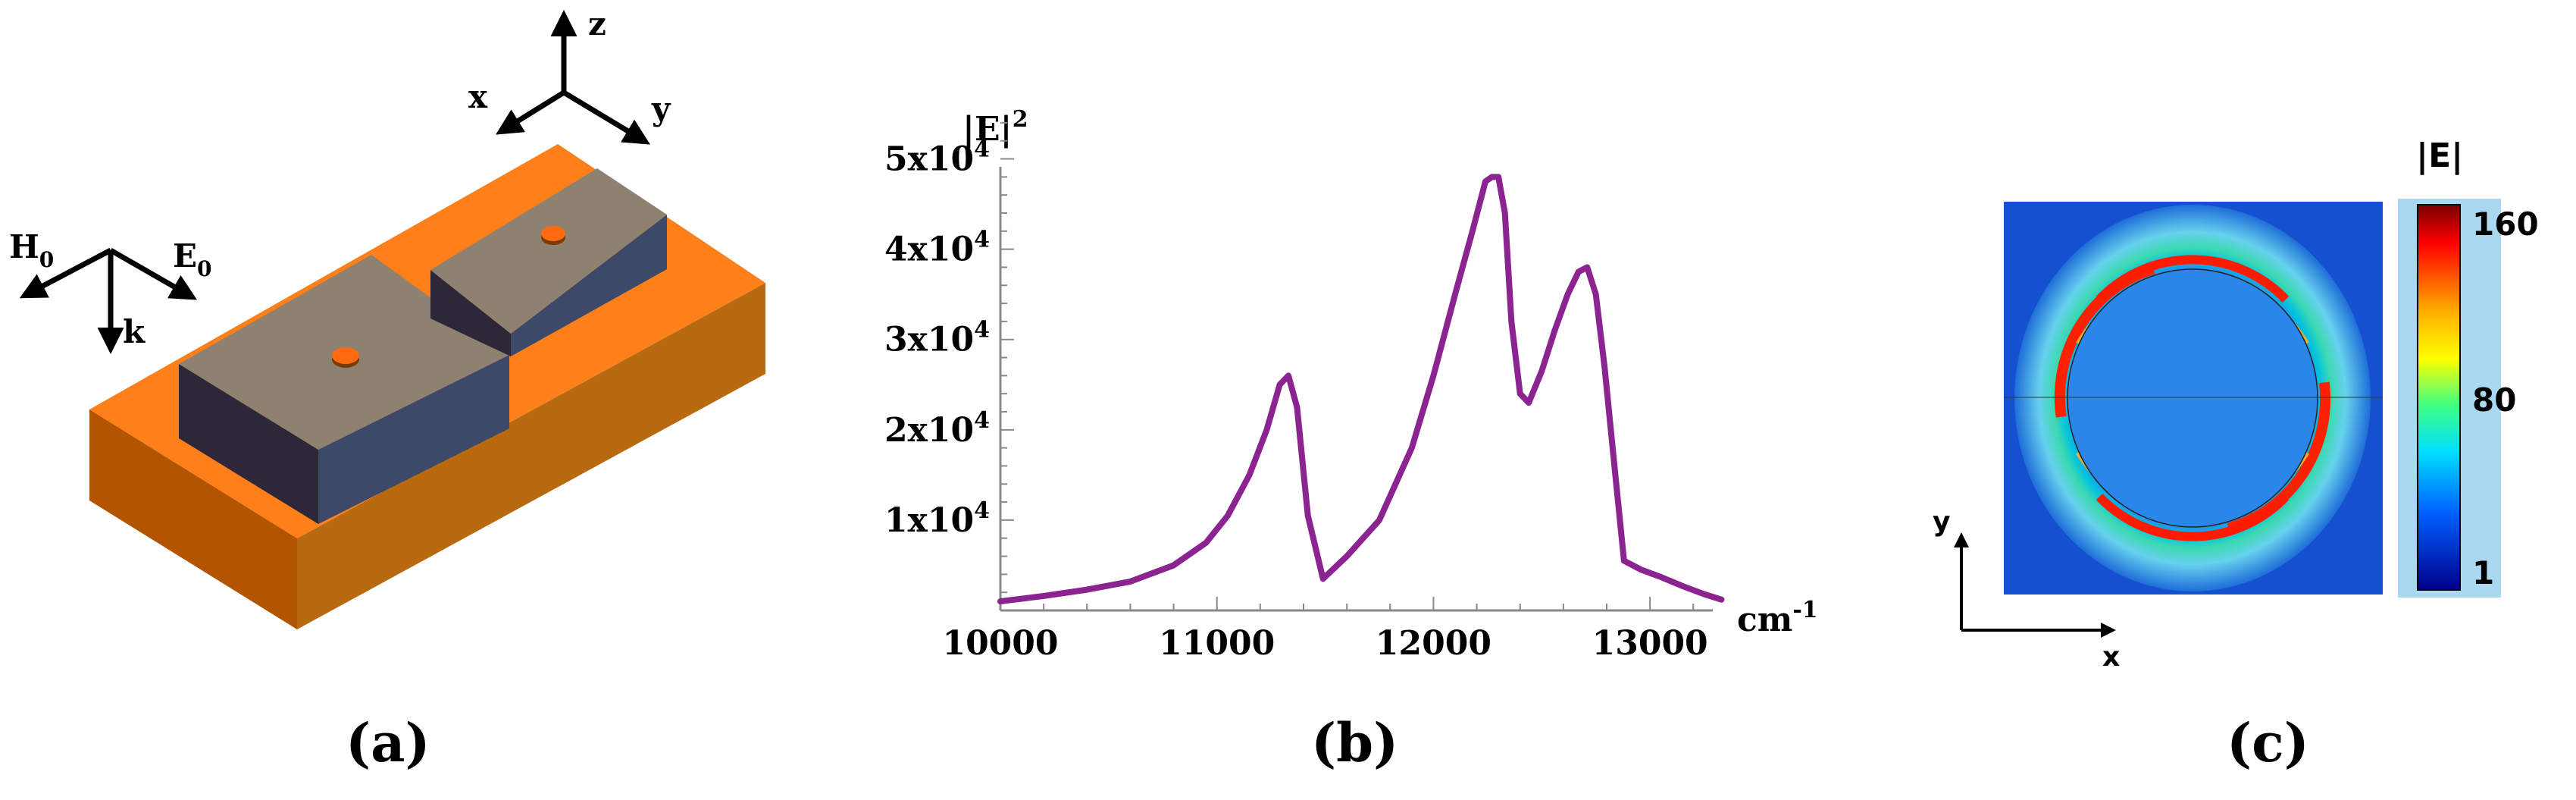 This screenshot has width=2576, height=800. Describe the element at coordinates (531, 456) in the screenshot. I see `substrate-right-face` at that location.